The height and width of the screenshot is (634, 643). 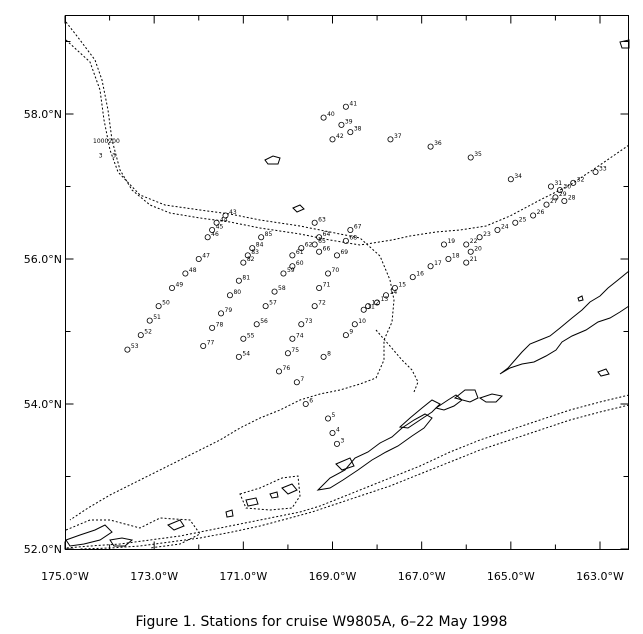 I want to click on x-tick-label: 171.0°W, so click(x=243, y=576).